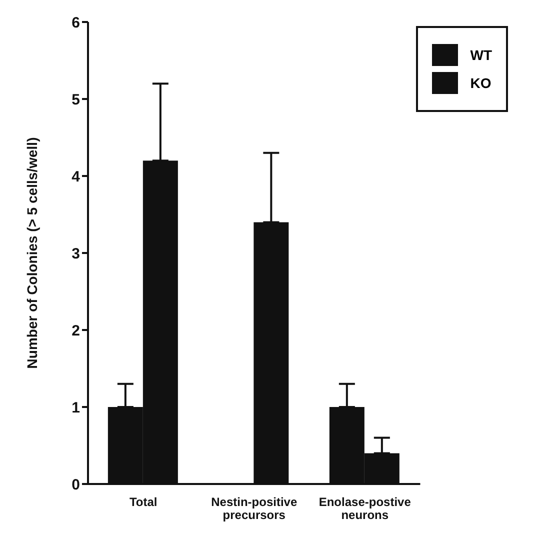 This screenshot has width=550, height=549. Describe the element at coordinates (76, 253) in the screenshot. I see `y-tick-label: 3` at that location.